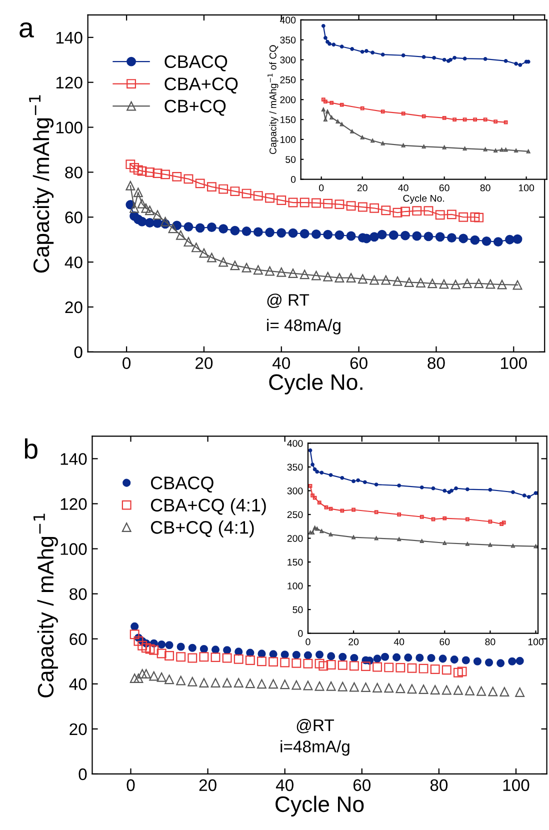 The height and width of the screenshot is (830, 549). What do you see at coordinates (46, 606) in the screenshot?
I see `y-axis-title: Capacity / mAhg$^{−1}$` at bounding box center [46, 606].